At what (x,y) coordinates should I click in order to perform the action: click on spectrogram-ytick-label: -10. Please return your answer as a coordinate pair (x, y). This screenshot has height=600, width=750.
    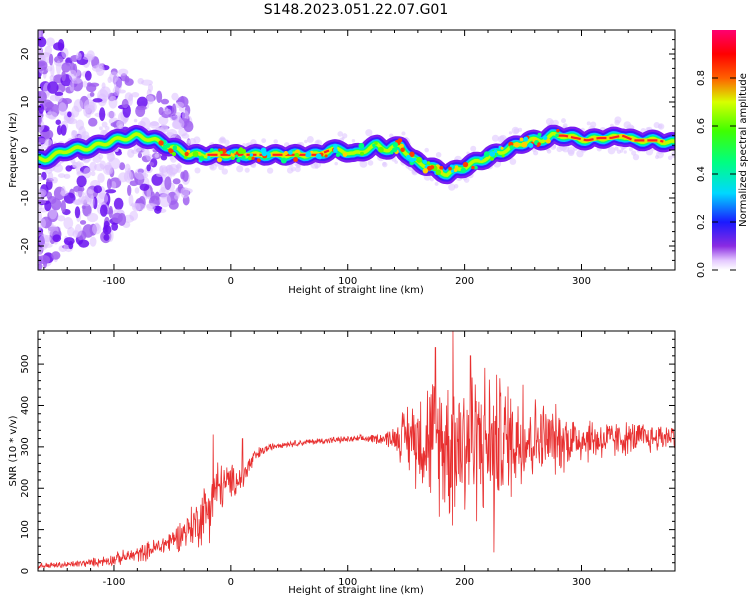
    Looking at the image, I should click on (25, 198).